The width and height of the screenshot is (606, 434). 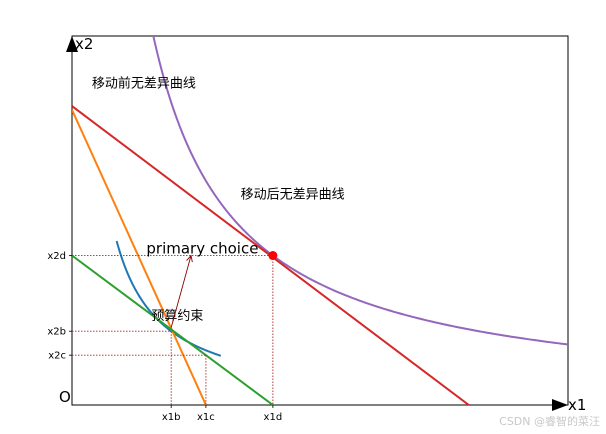 What do you see at coordinates (560, 405) in the screenshot?
I see `x-axis-arrow-icon` at bounding box center [560, 405].